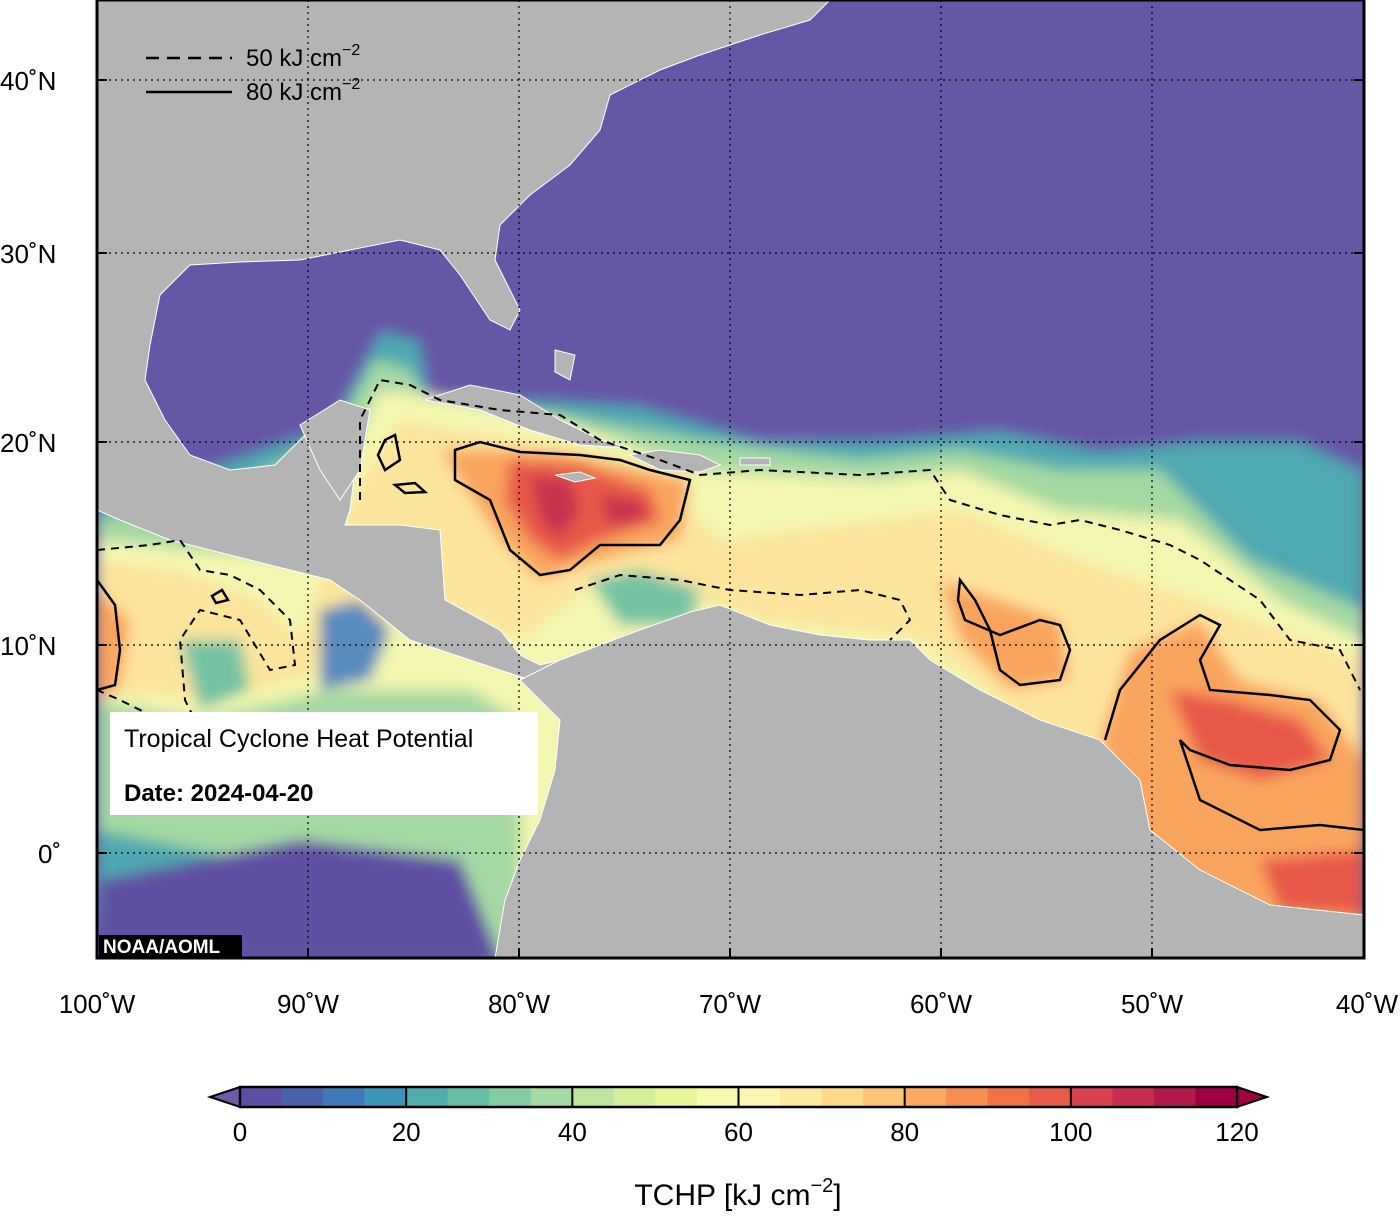  What do you see at coordinates (223, 1097) in the screenshot?
I see `colorbar-under-arrow` at bounding box center [223, 1097].